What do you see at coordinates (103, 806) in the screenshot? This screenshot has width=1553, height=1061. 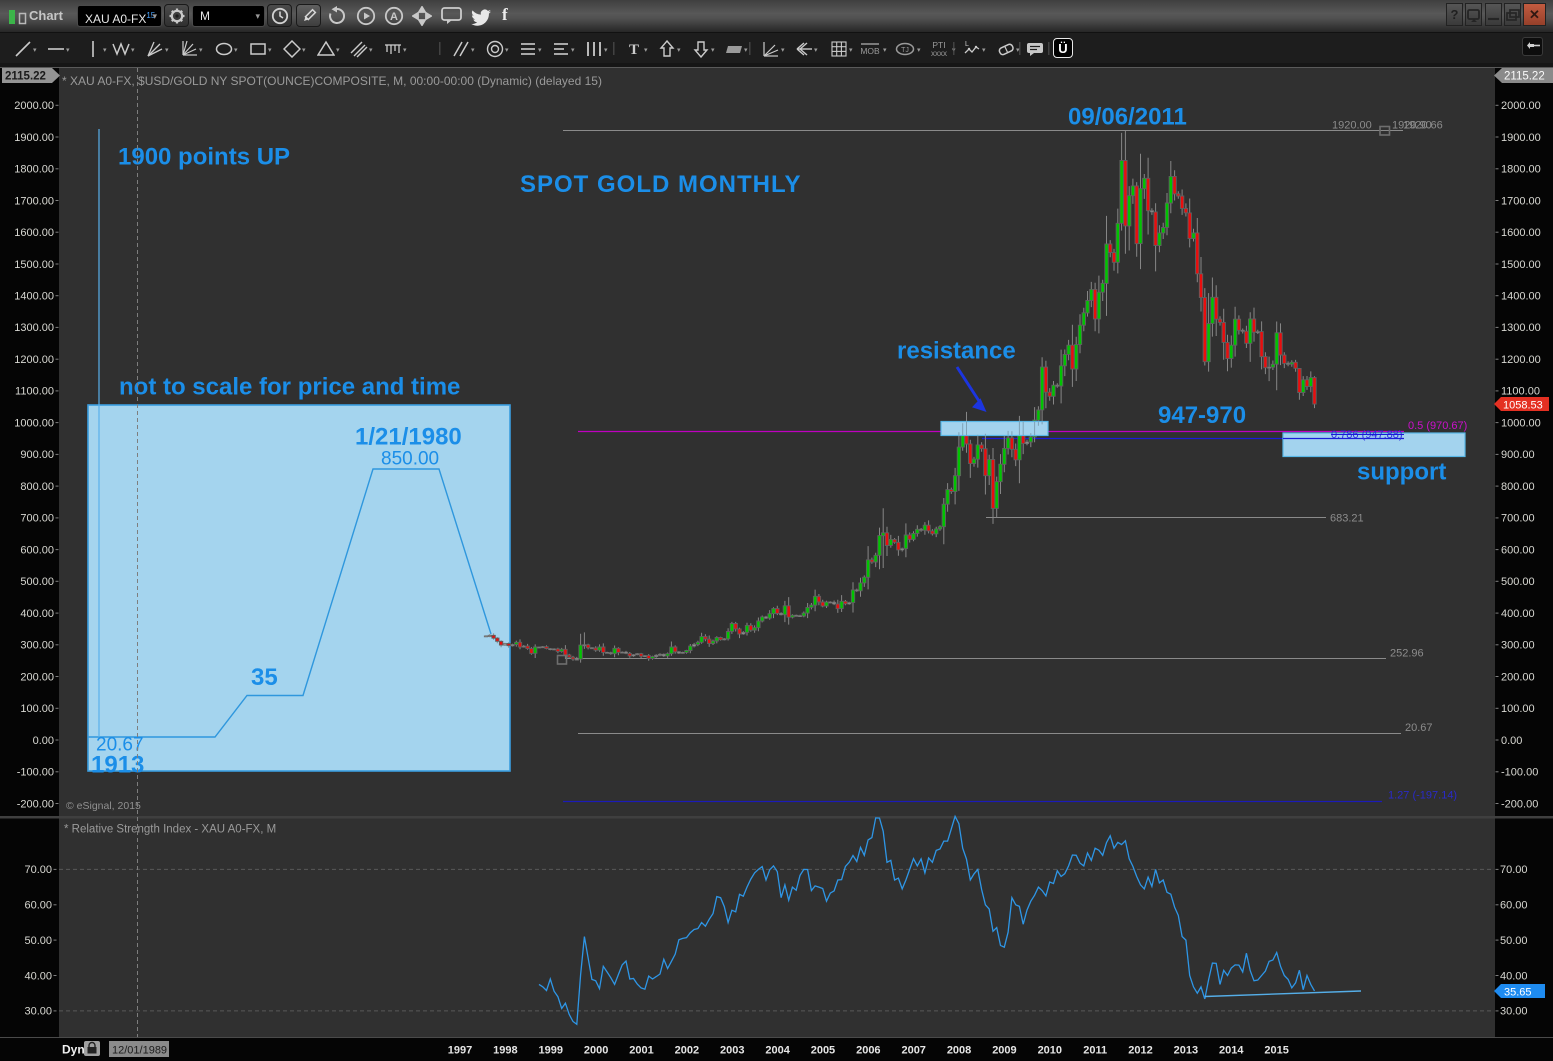 I see `svg-text: © eSignal, 2015` at bounding box center [103, 806].